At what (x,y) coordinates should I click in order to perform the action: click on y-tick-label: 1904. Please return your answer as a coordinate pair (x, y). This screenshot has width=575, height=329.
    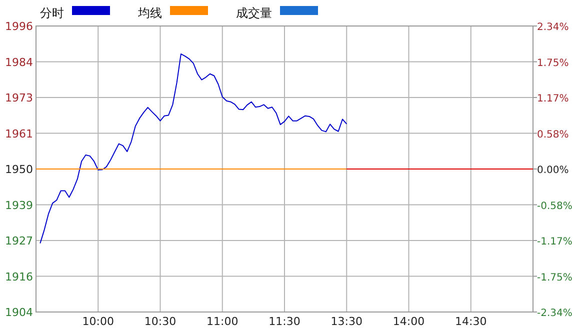
    Looking at the image, I should click on (19, 312).